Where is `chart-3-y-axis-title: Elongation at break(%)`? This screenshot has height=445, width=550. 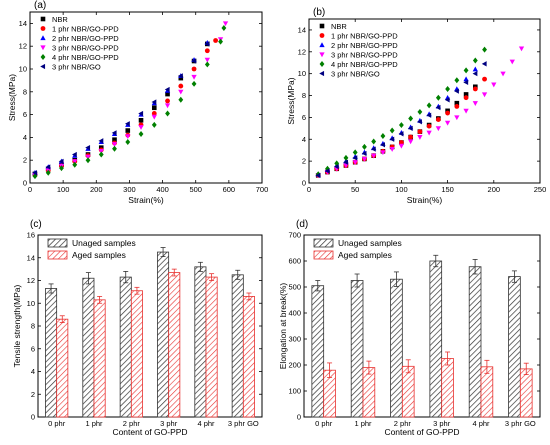
chart-3-y-axis-title: Elongation at break(%) is located at coordinates (283, 326).